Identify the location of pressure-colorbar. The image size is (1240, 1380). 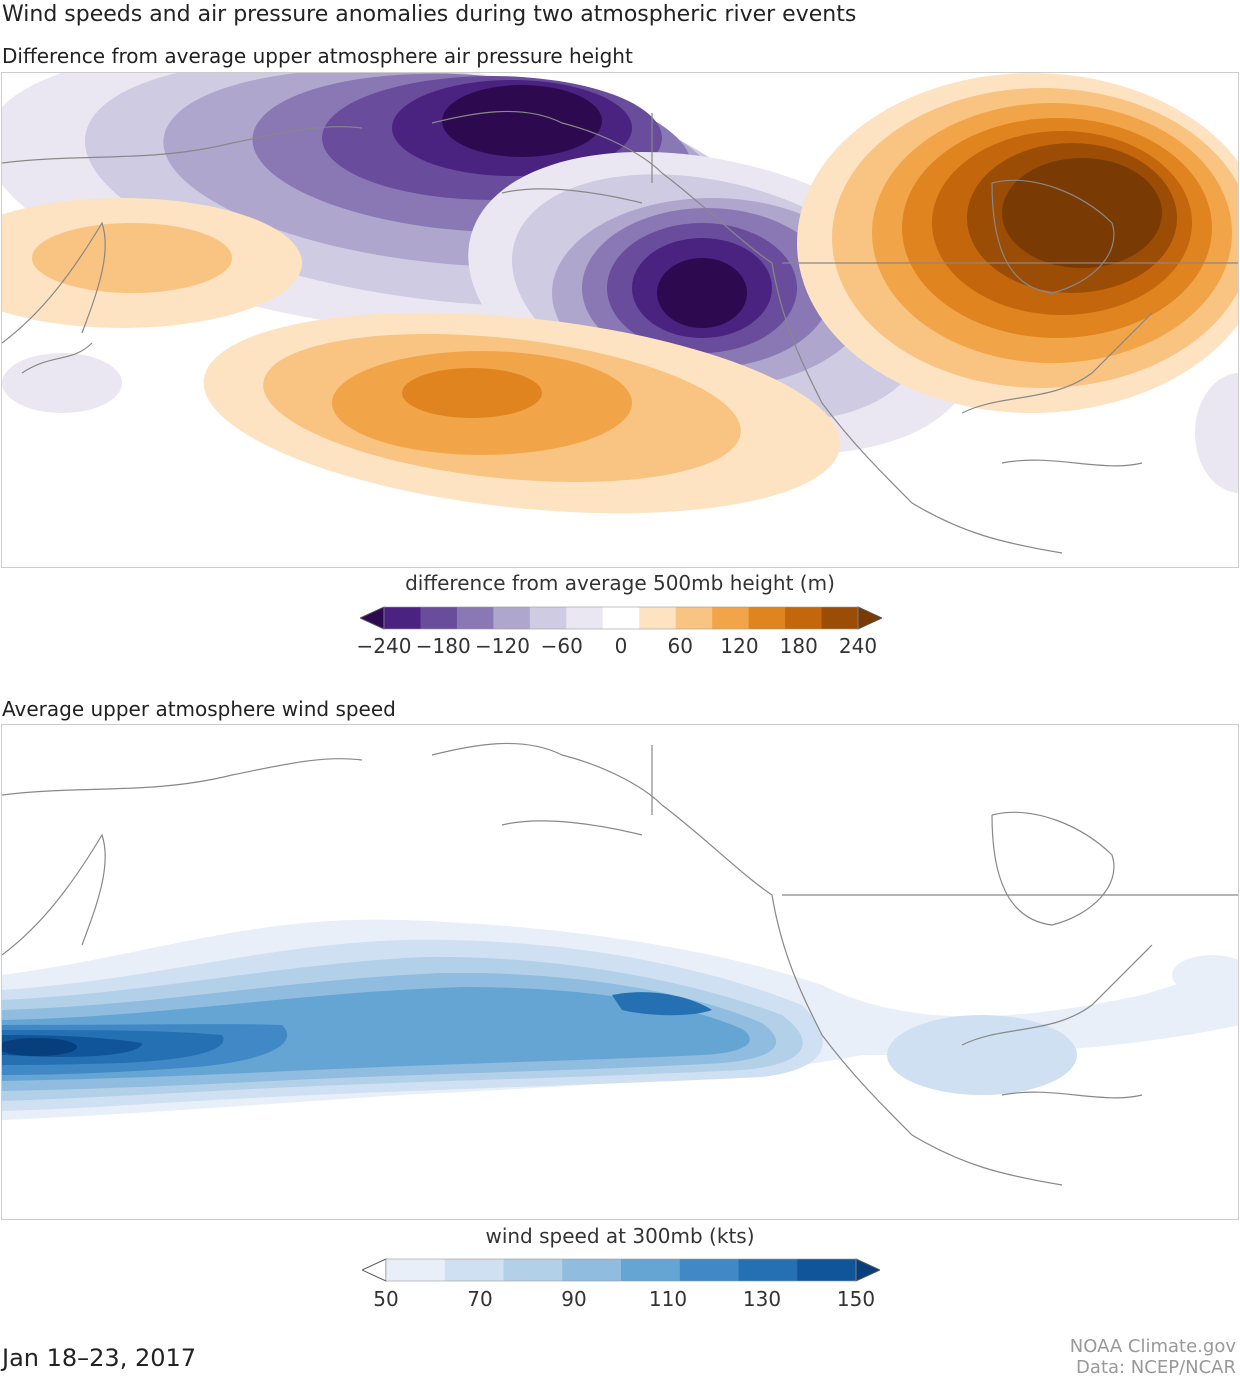
(621, 618).